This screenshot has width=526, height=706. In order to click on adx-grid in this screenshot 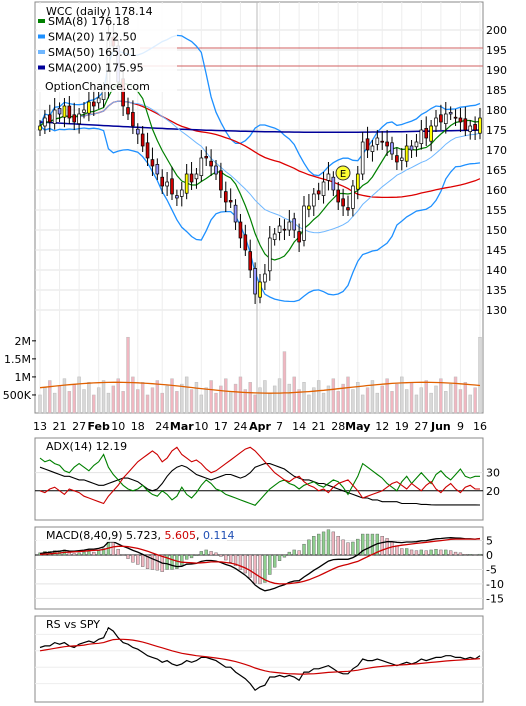, I will do `click(259, 482)`.